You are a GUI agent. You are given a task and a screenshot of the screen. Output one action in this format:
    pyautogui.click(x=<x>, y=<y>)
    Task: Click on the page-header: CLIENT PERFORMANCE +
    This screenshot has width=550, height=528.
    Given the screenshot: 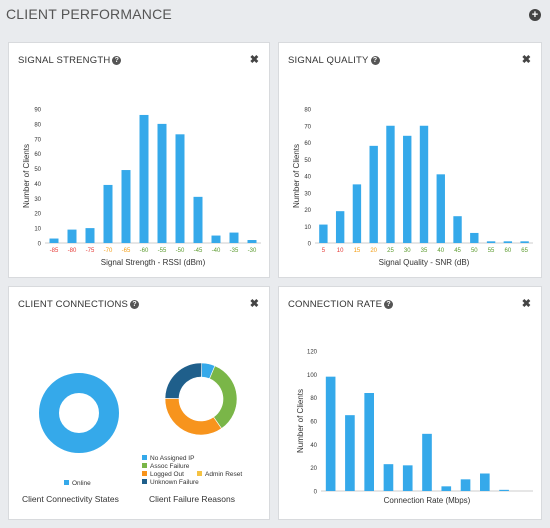 What is the action you would take?
    pyautogui.click(x=275, y=15)
    